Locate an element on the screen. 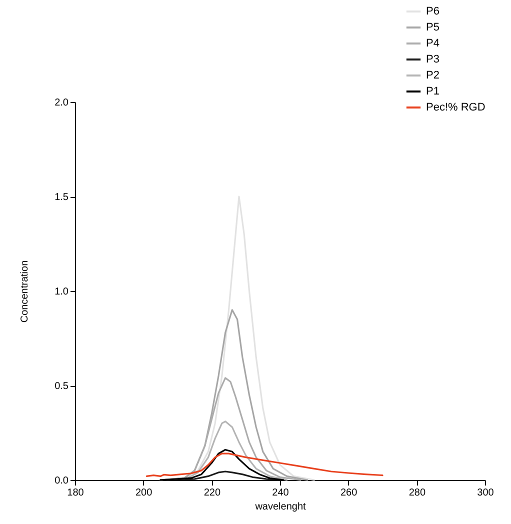 Image resolution: width=511 pixels, height=524 pixels. legend-label: P5 is located at coordinates (433, 28).